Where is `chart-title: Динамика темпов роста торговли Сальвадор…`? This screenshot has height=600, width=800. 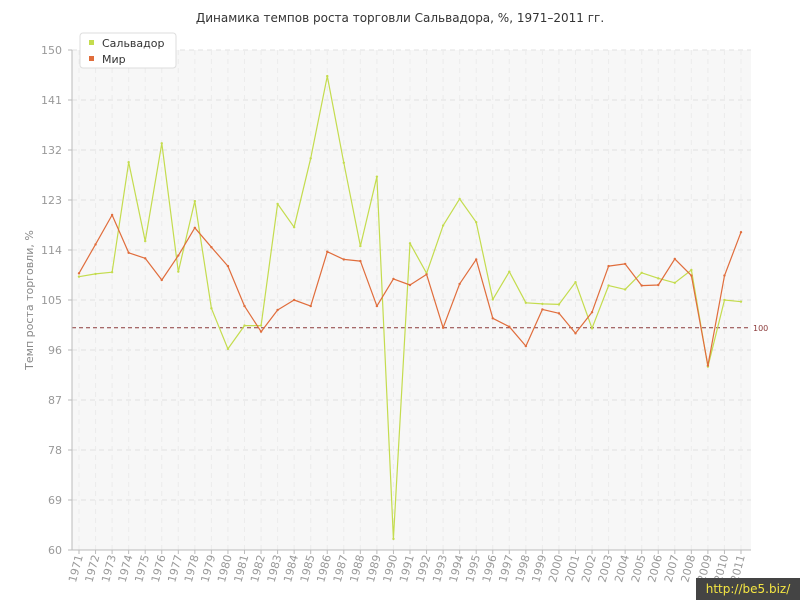 chart-title: Динамика темпов роста торговли Сальвадор… is located at coordinates (400, 18).